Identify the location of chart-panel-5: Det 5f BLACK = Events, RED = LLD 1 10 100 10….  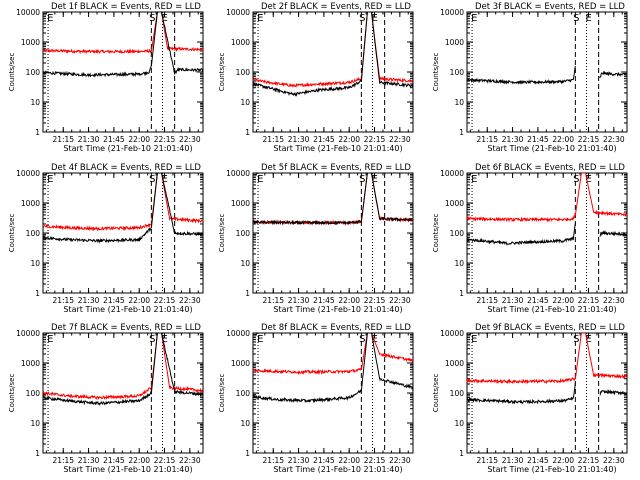
(316, 238).